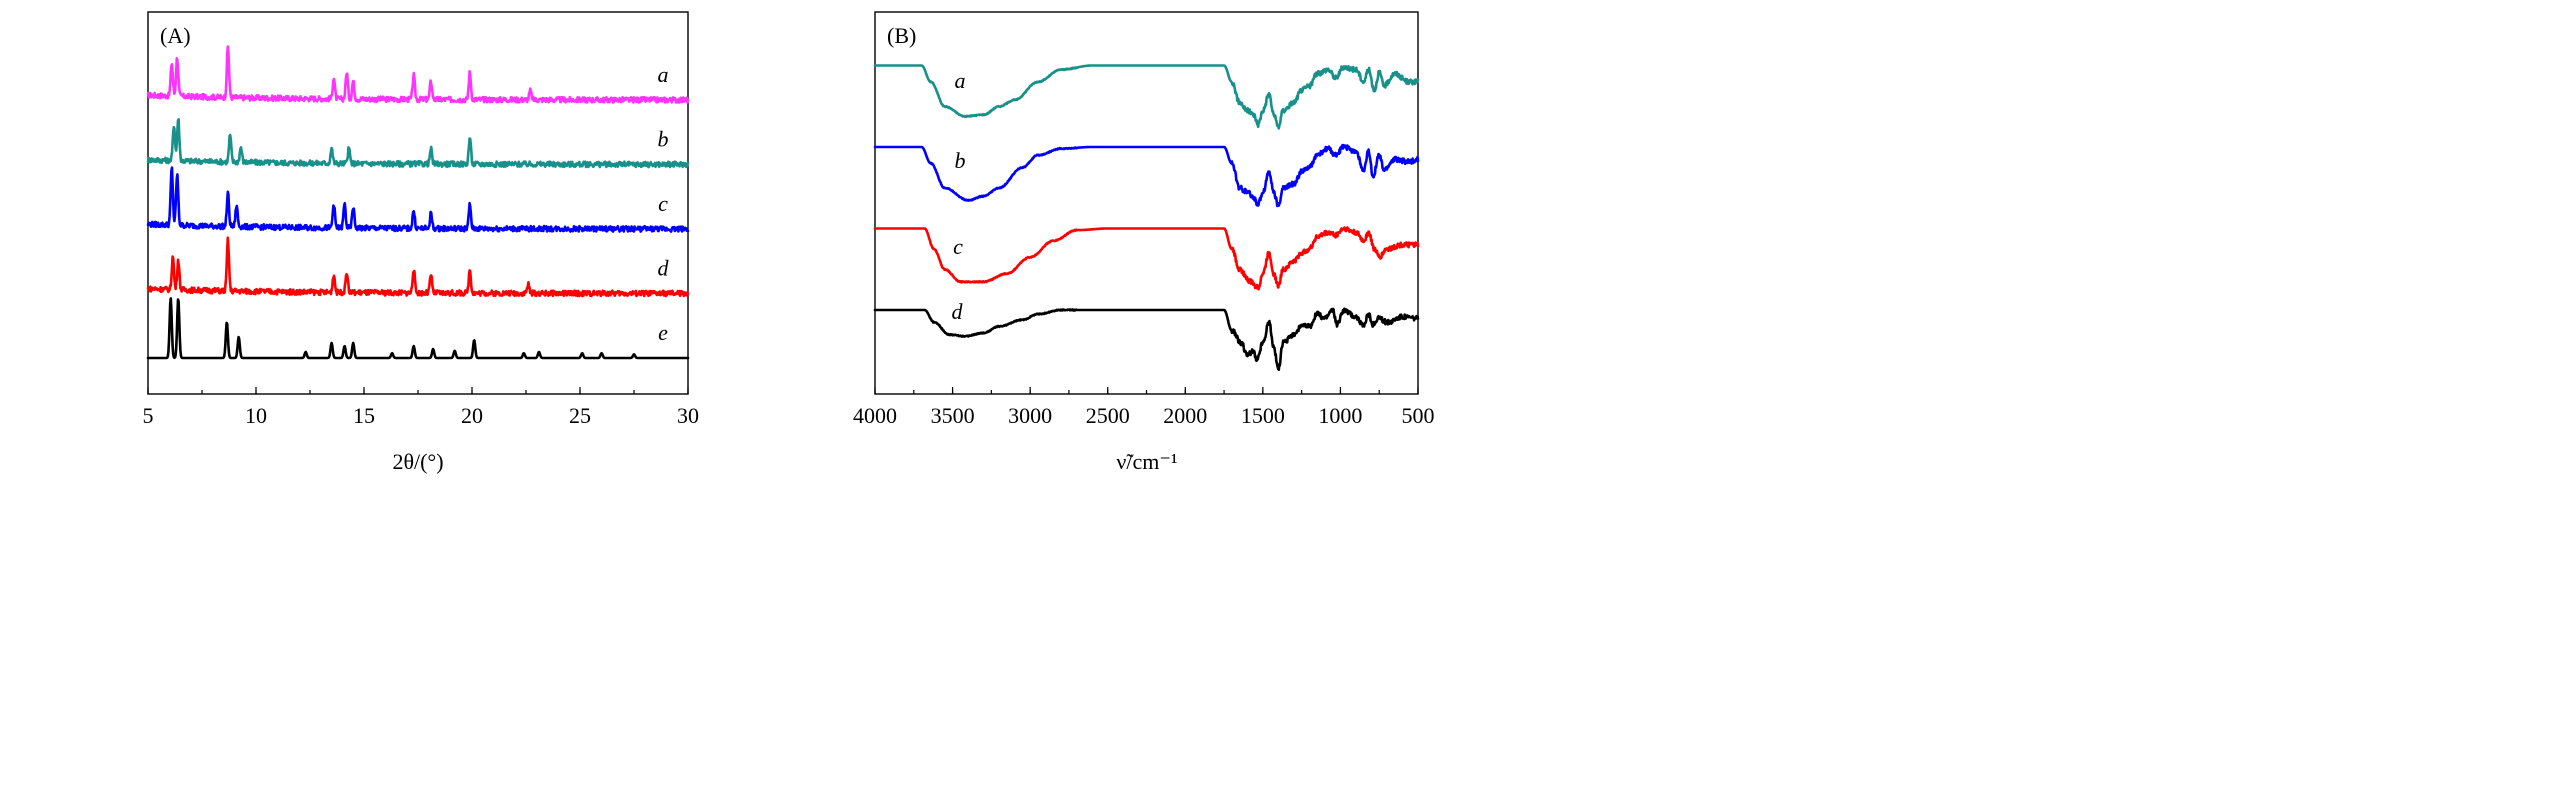 The image size is (2567, 787). Describe the element at coordinates (1146, 97) in the screenshot. I see `panel-b-trace-a` at that location.